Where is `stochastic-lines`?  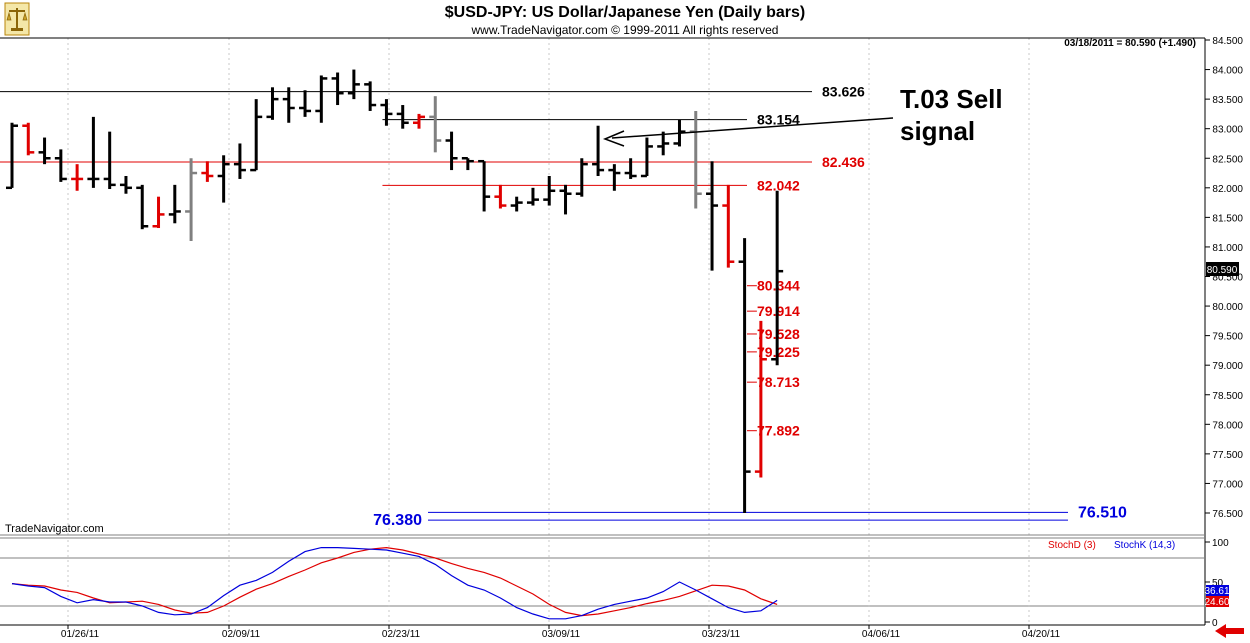 stochastic-lines is located at coordinates (394, 583).